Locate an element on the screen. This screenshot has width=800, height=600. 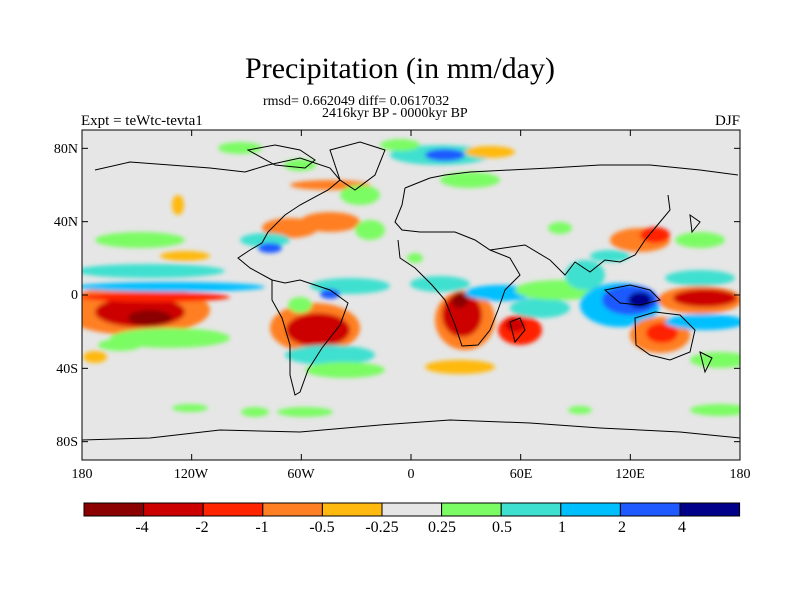
season-label: DJF is located at coordinates (727, 121).